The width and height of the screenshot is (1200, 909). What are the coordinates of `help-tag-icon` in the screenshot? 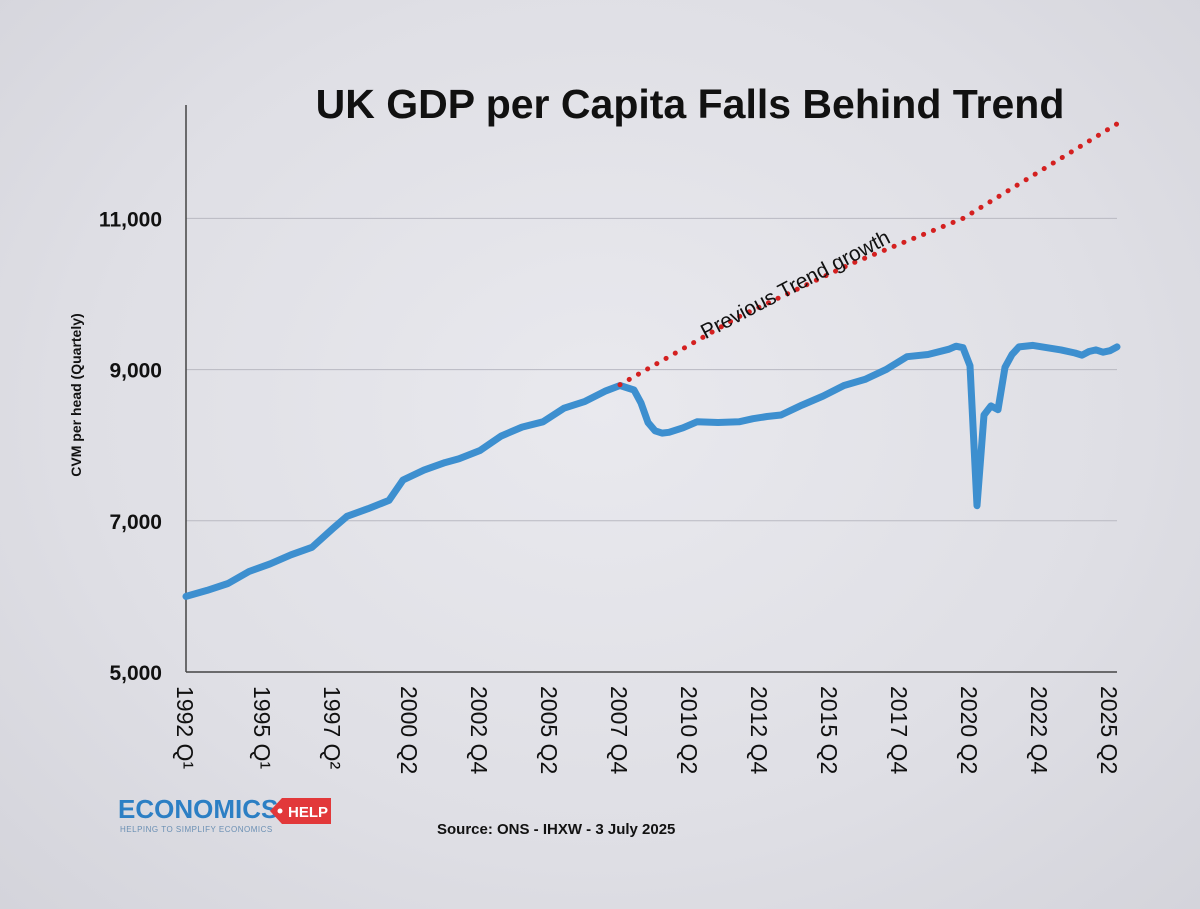 It's located at (300, 811).